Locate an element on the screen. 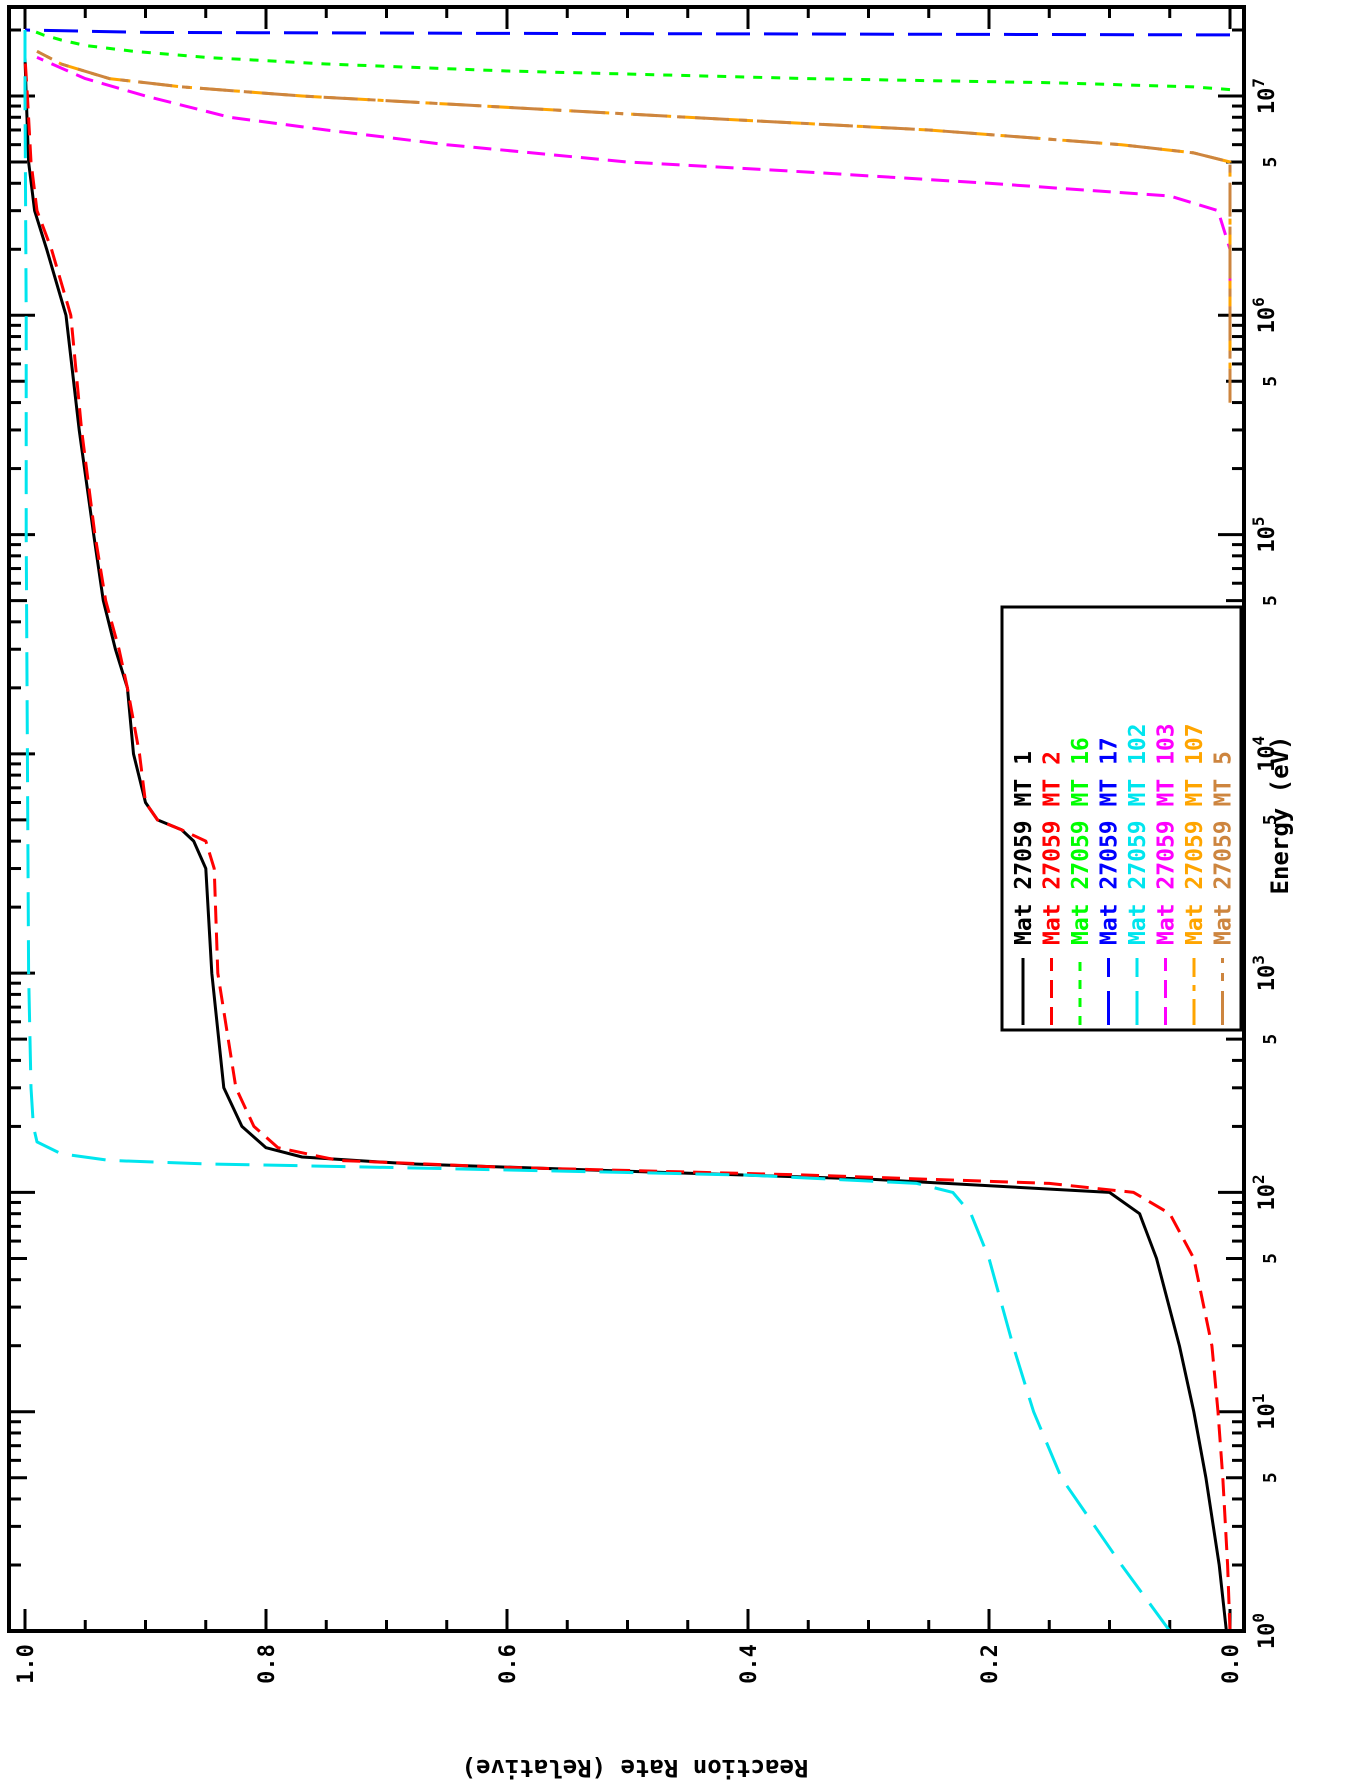 The height and width of the screenshot is (1785, 1350). x-tick-labels: 10⁰ 10¹ 10² 10³ 10⁴ 10⁵ 10⁶ 10⁷ 5 5 5 5 5 5 5 is located at coordinates (1265, 863).